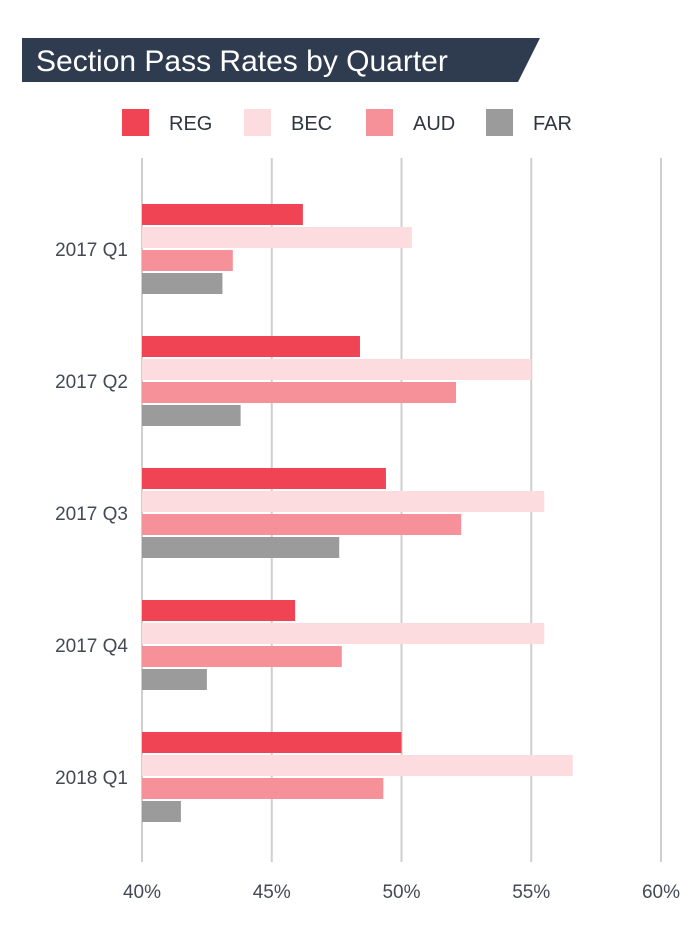  What do you see at coordinates (499, 122) in the screenshot?
I see `legend-swatch-far` at bounding box center [499, 122].